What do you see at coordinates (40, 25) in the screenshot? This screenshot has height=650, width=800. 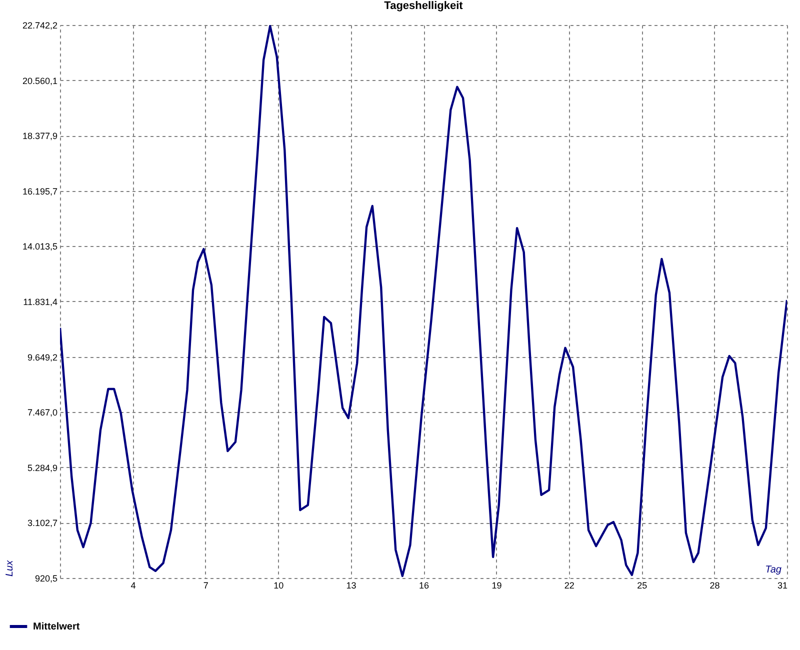 I see `y-tick-label: 22.742,2` at bounding box center [40, 25].